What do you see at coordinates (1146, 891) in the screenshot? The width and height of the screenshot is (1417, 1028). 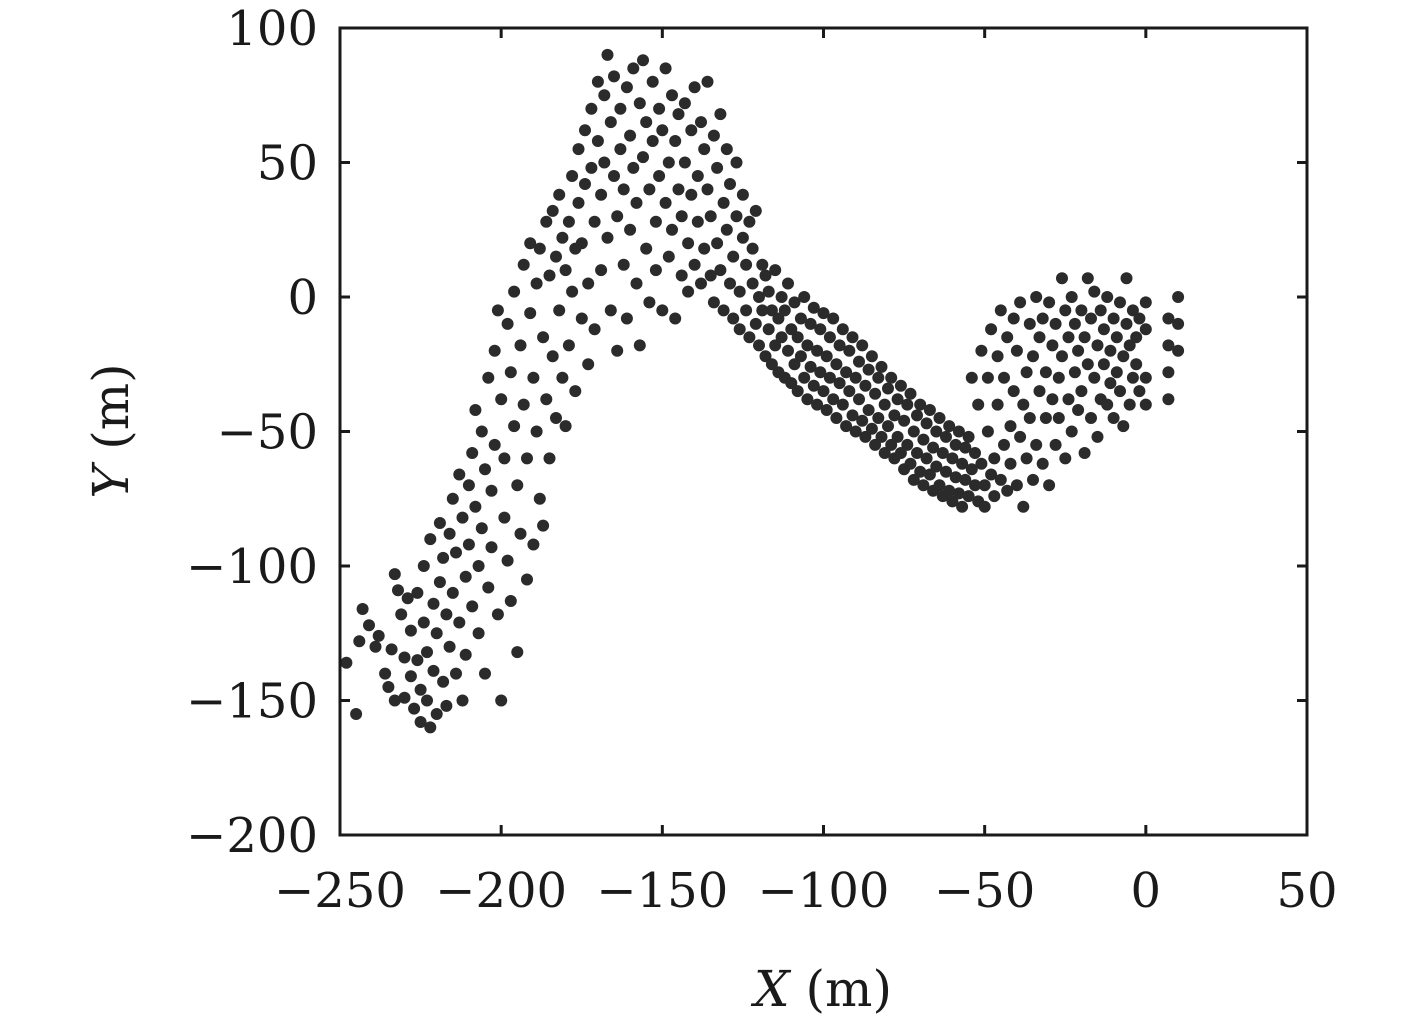 I see `x-tick-label: 0` at bounding box center [1146, 891].